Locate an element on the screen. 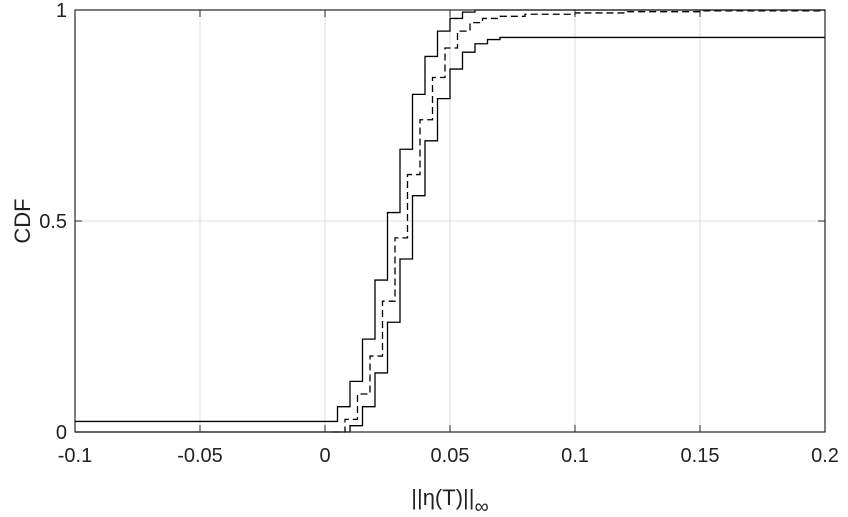 This screenshot has width=848, height=517. y-tick-label: 1 is located at coordinates (61, 11).